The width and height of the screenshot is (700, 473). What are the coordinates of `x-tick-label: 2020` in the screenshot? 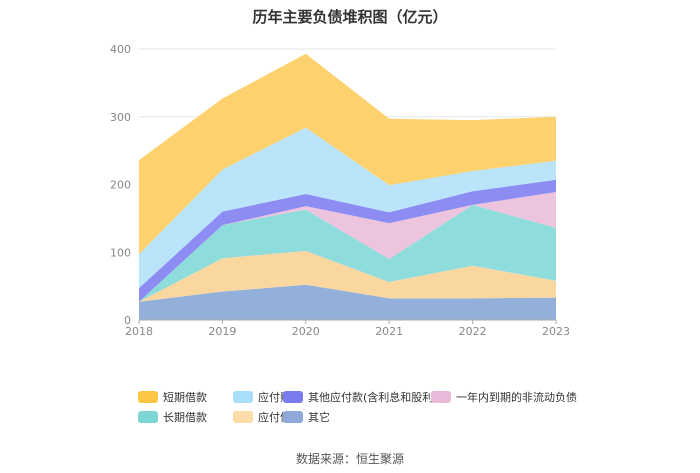 It's located at (306, 331).